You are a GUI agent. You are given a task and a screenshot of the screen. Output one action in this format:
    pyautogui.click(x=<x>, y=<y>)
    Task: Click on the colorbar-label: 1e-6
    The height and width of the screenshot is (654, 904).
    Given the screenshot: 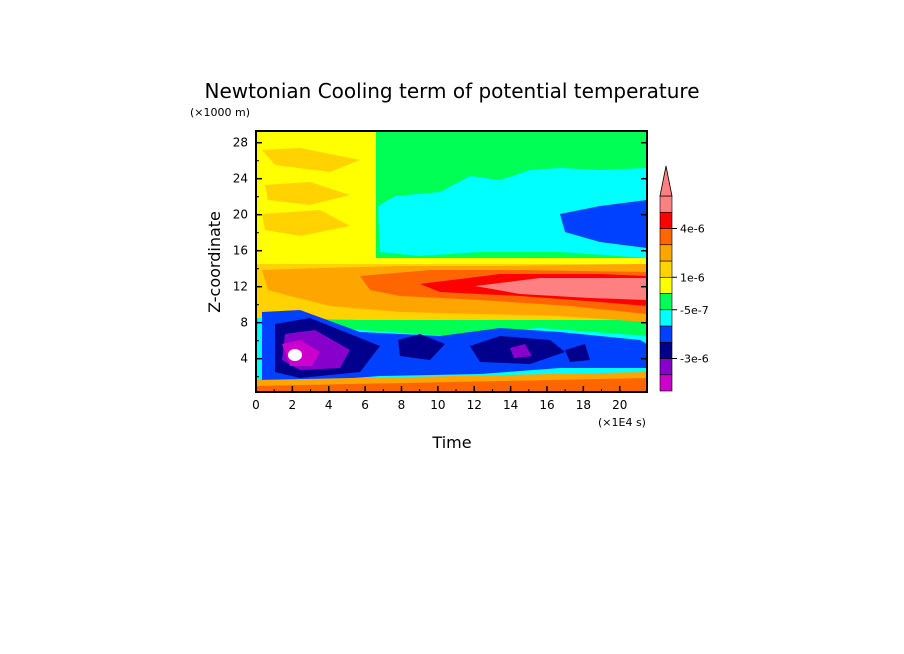 What is the action you would take?
    pyautogui.click(x=692, y=277)
    